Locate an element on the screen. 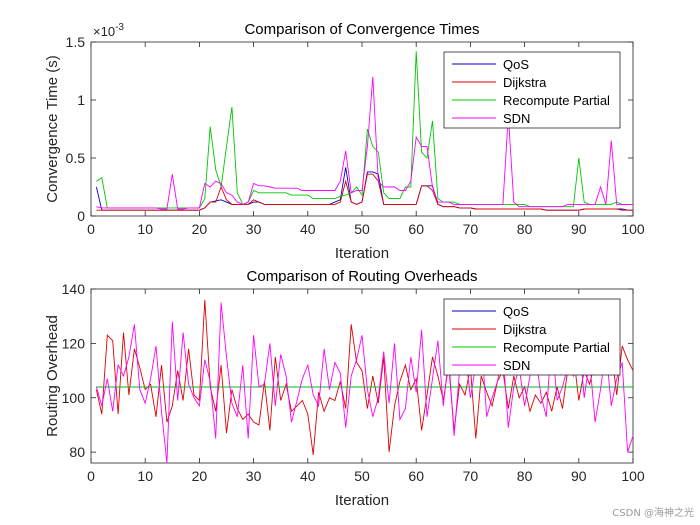 The width and height of the screenshot is (700, 525). y-tick-label: 1 is located at coordinates (81, 100).